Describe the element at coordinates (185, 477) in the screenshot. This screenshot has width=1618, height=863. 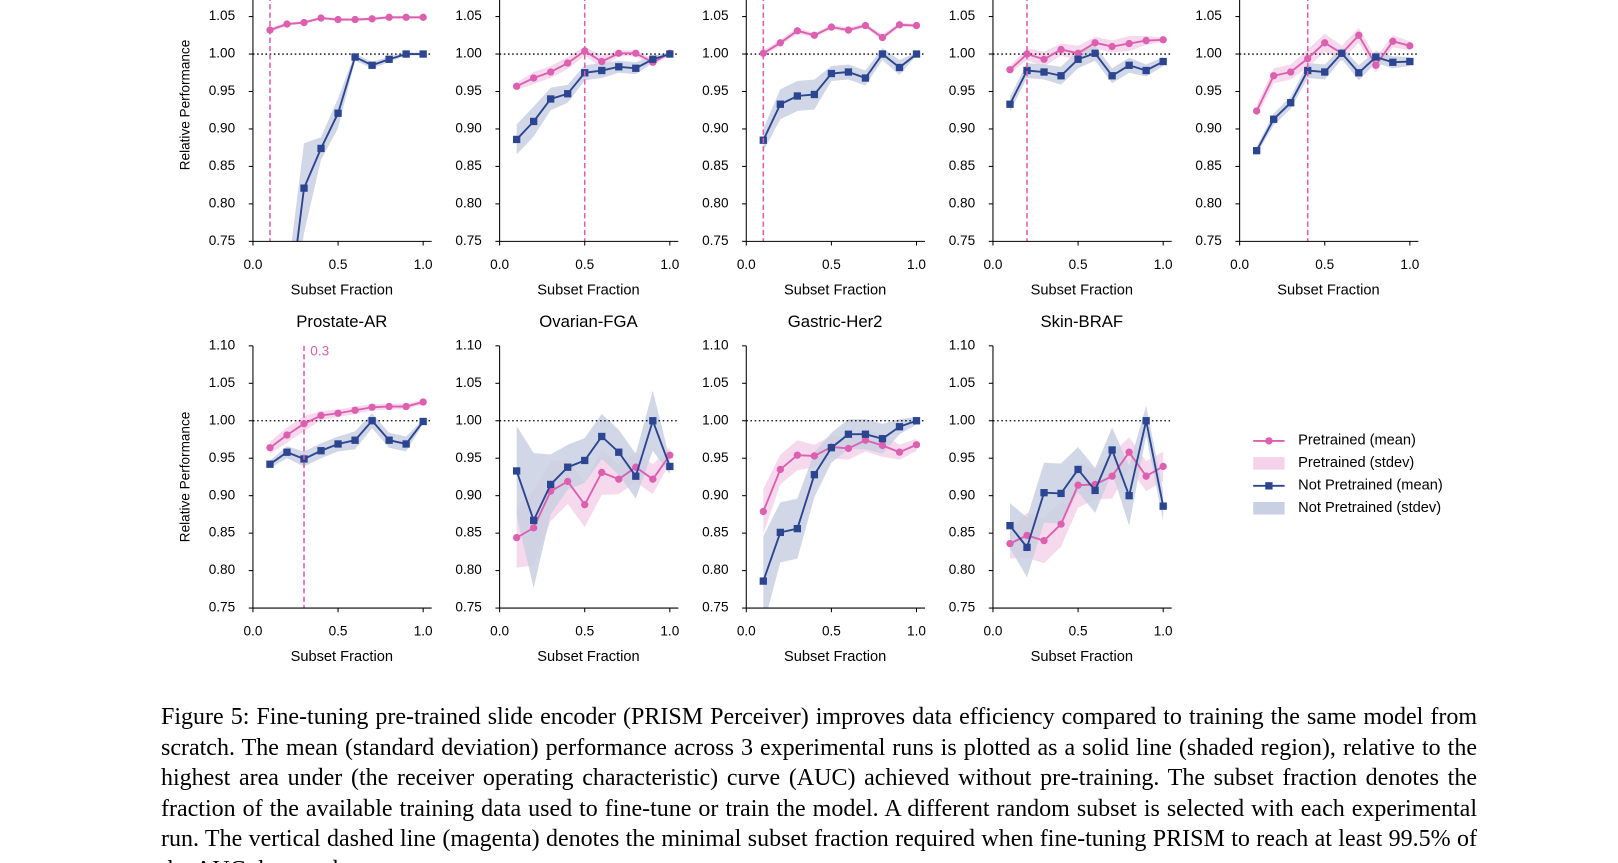
I see `y-axis-label: Relative Performance` at that location.